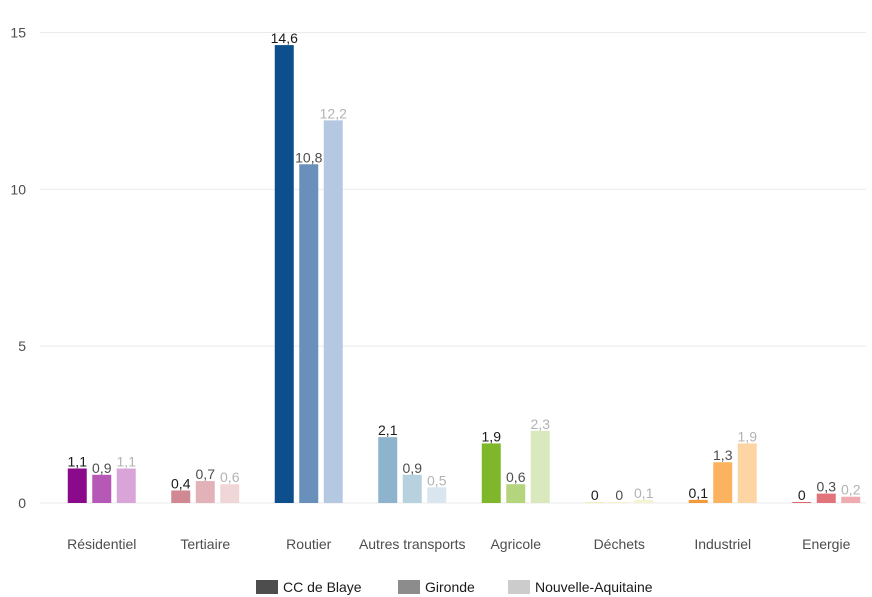 The width and height of the screenshot is (872, 597). What do you see at coordinates (723, 455) in the screenshot?
I see `data-label: 1,3` at bounding box center [723, 455].